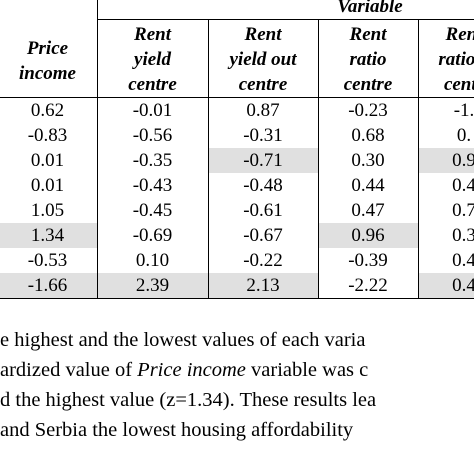  I want to click on column-header: ratio, so click(368, 59).